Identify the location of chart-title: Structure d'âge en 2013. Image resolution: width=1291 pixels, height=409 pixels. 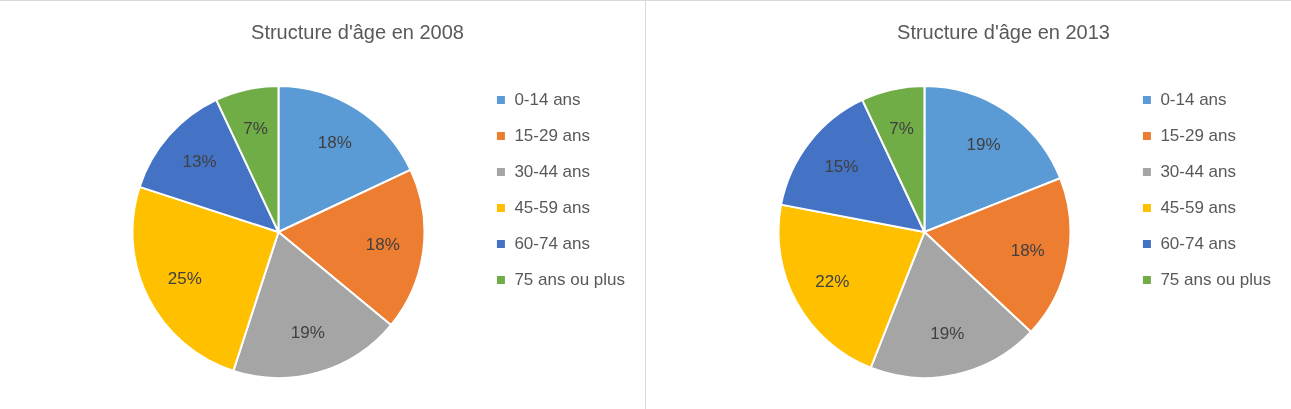
(1003, 31).